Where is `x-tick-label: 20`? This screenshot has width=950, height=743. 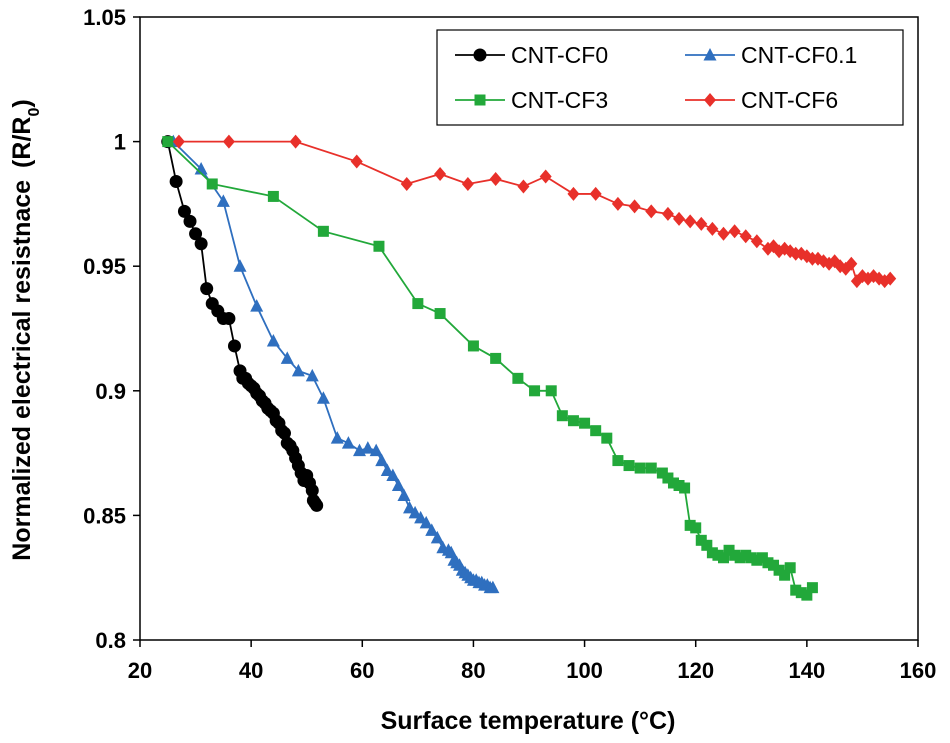 x-tick-label: 20 is located at coordinates (140, 670).